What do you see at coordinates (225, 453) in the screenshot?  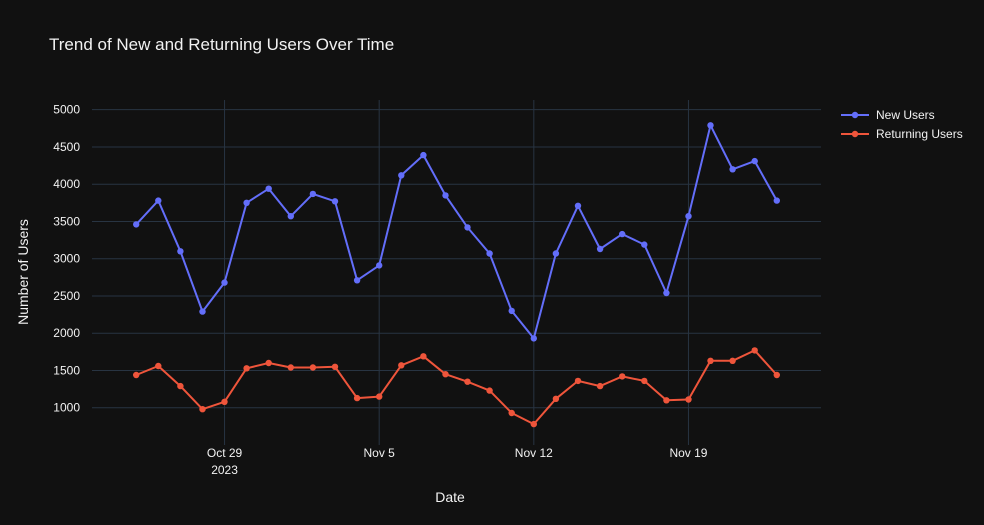 I see `x-tick-label: Oct 29` at bounding box center [225, 453].